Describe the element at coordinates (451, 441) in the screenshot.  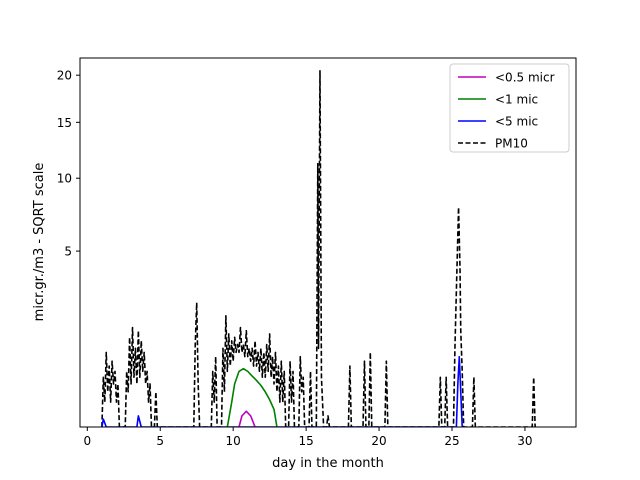
I see `x-tick-label: 25` at that location.